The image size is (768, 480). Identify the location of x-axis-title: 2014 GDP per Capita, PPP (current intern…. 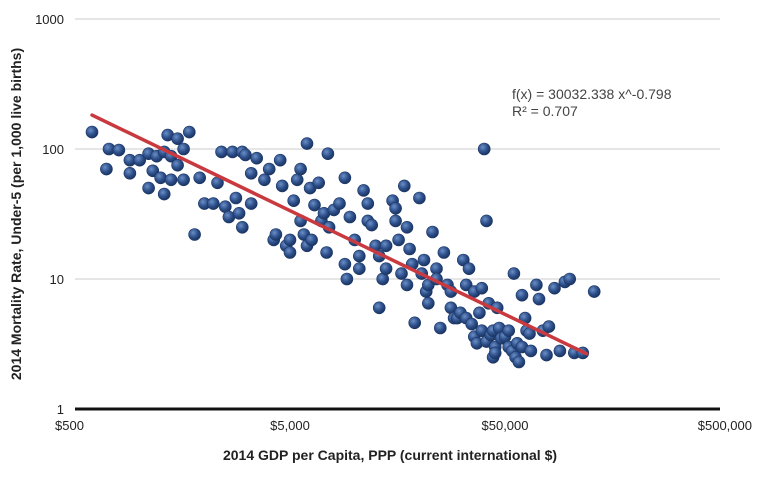
(390, 455).